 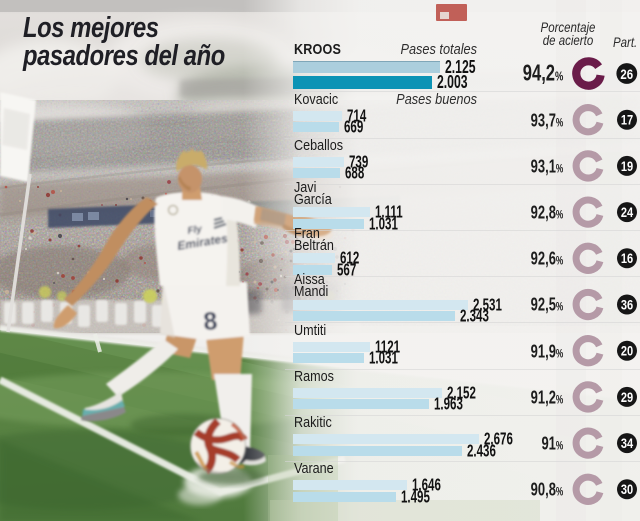 What do you see at coordinates (627, 166) in the screenshot?
I see `svg-text: 19` at bounding box center [627, 166].